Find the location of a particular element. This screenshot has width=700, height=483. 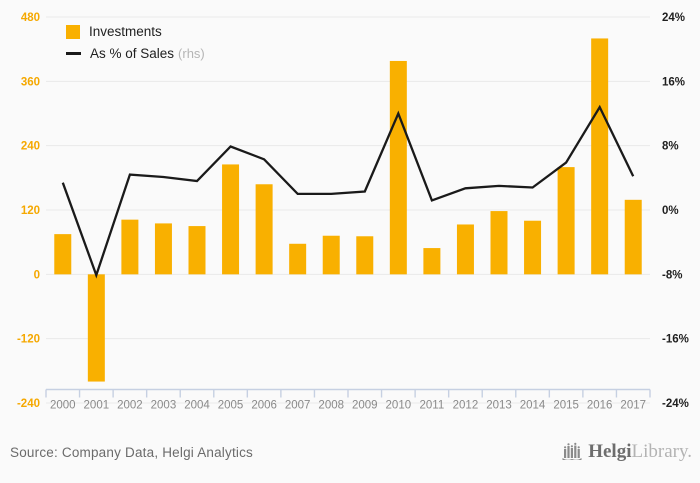

logo-text: HelgiLibrary. is located at coordinates (640, 452).